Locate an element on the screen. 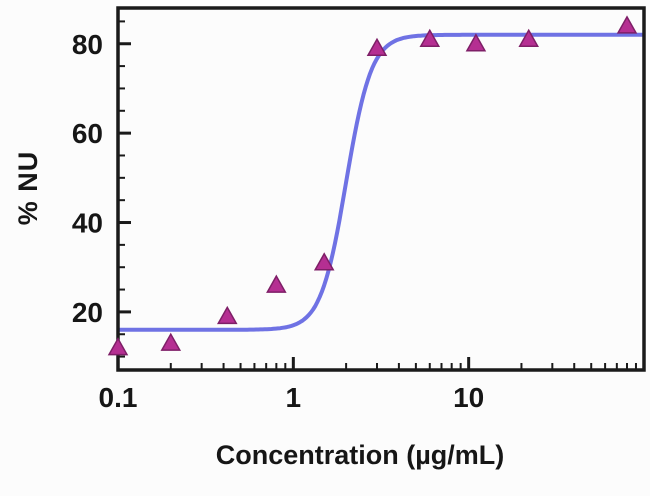  x-axis-label: Concentration (µg/mL) is located at coordinates (360, 455).